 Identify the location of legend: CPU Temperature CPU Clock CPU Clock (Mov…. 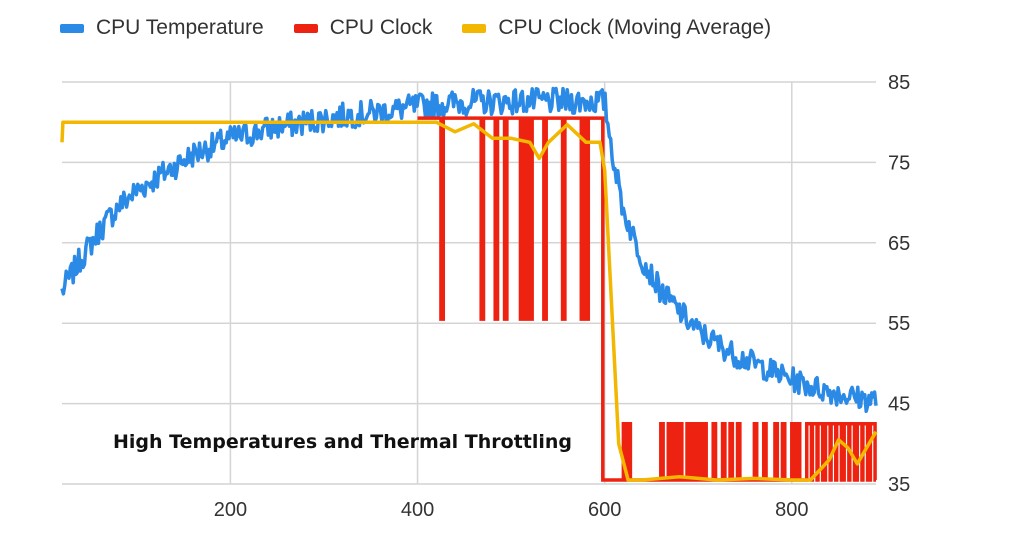
(415, 28).